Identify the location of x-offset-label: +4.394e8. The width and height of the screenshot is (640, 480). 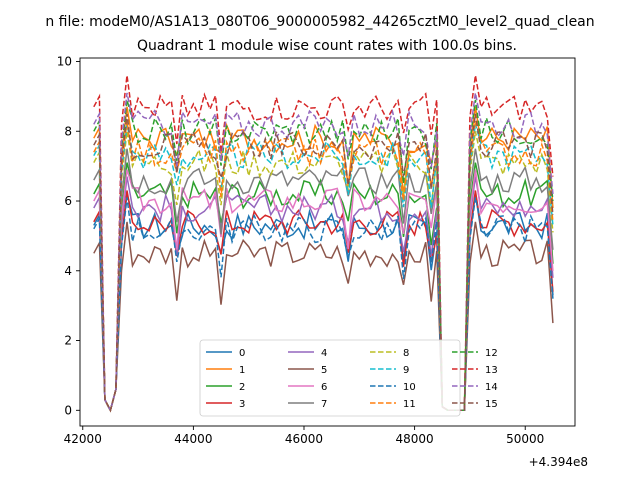
(558, 462).